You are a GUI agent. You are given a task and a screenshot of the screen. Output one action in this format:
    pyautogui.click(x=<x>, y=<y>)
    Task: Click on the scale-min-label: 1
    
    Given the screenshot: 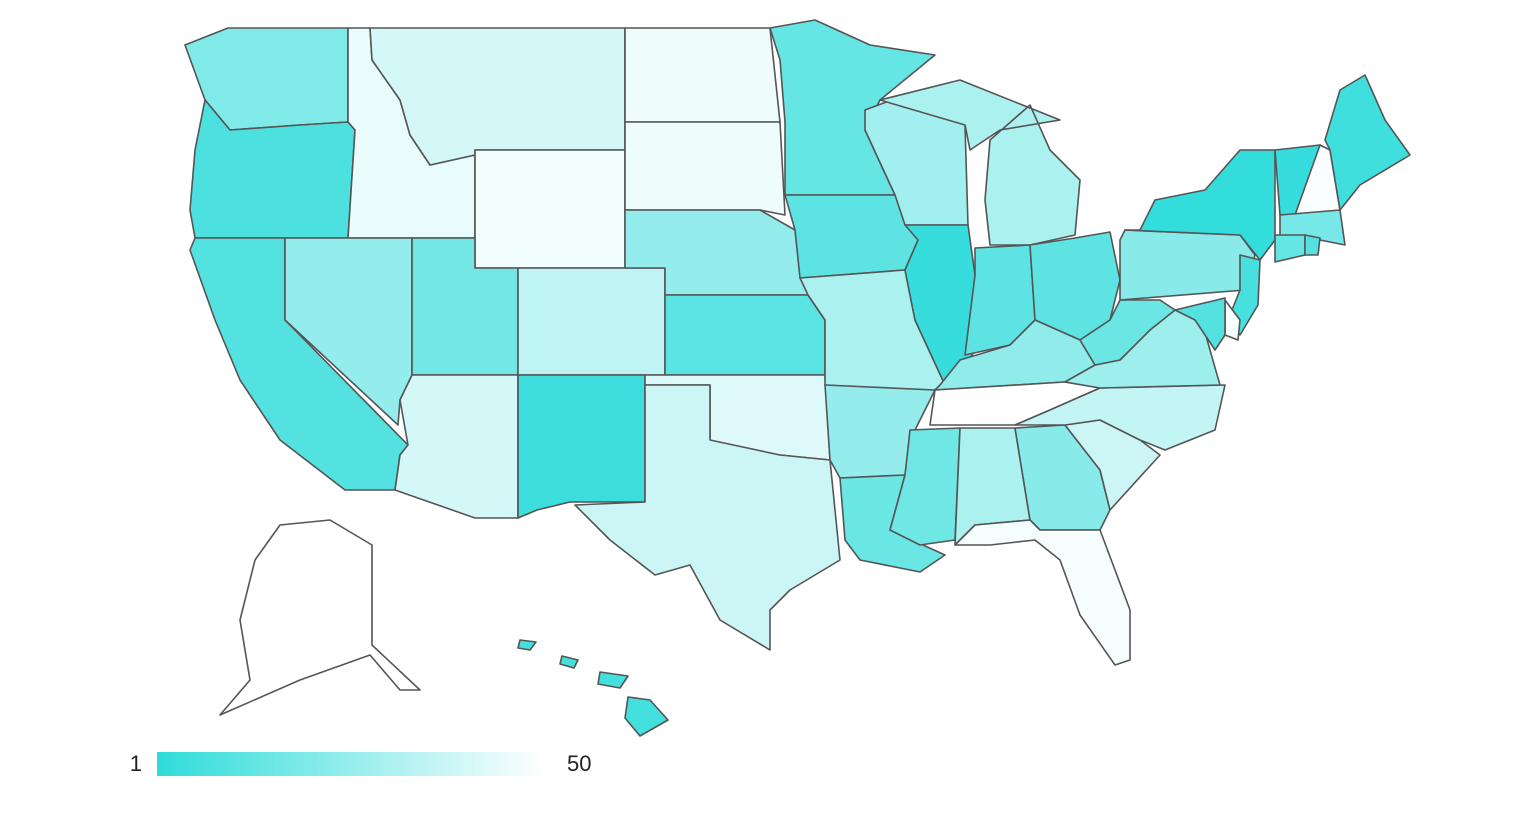 What is the action you would take?
    pyautogui.click(x=136, y=763)
    